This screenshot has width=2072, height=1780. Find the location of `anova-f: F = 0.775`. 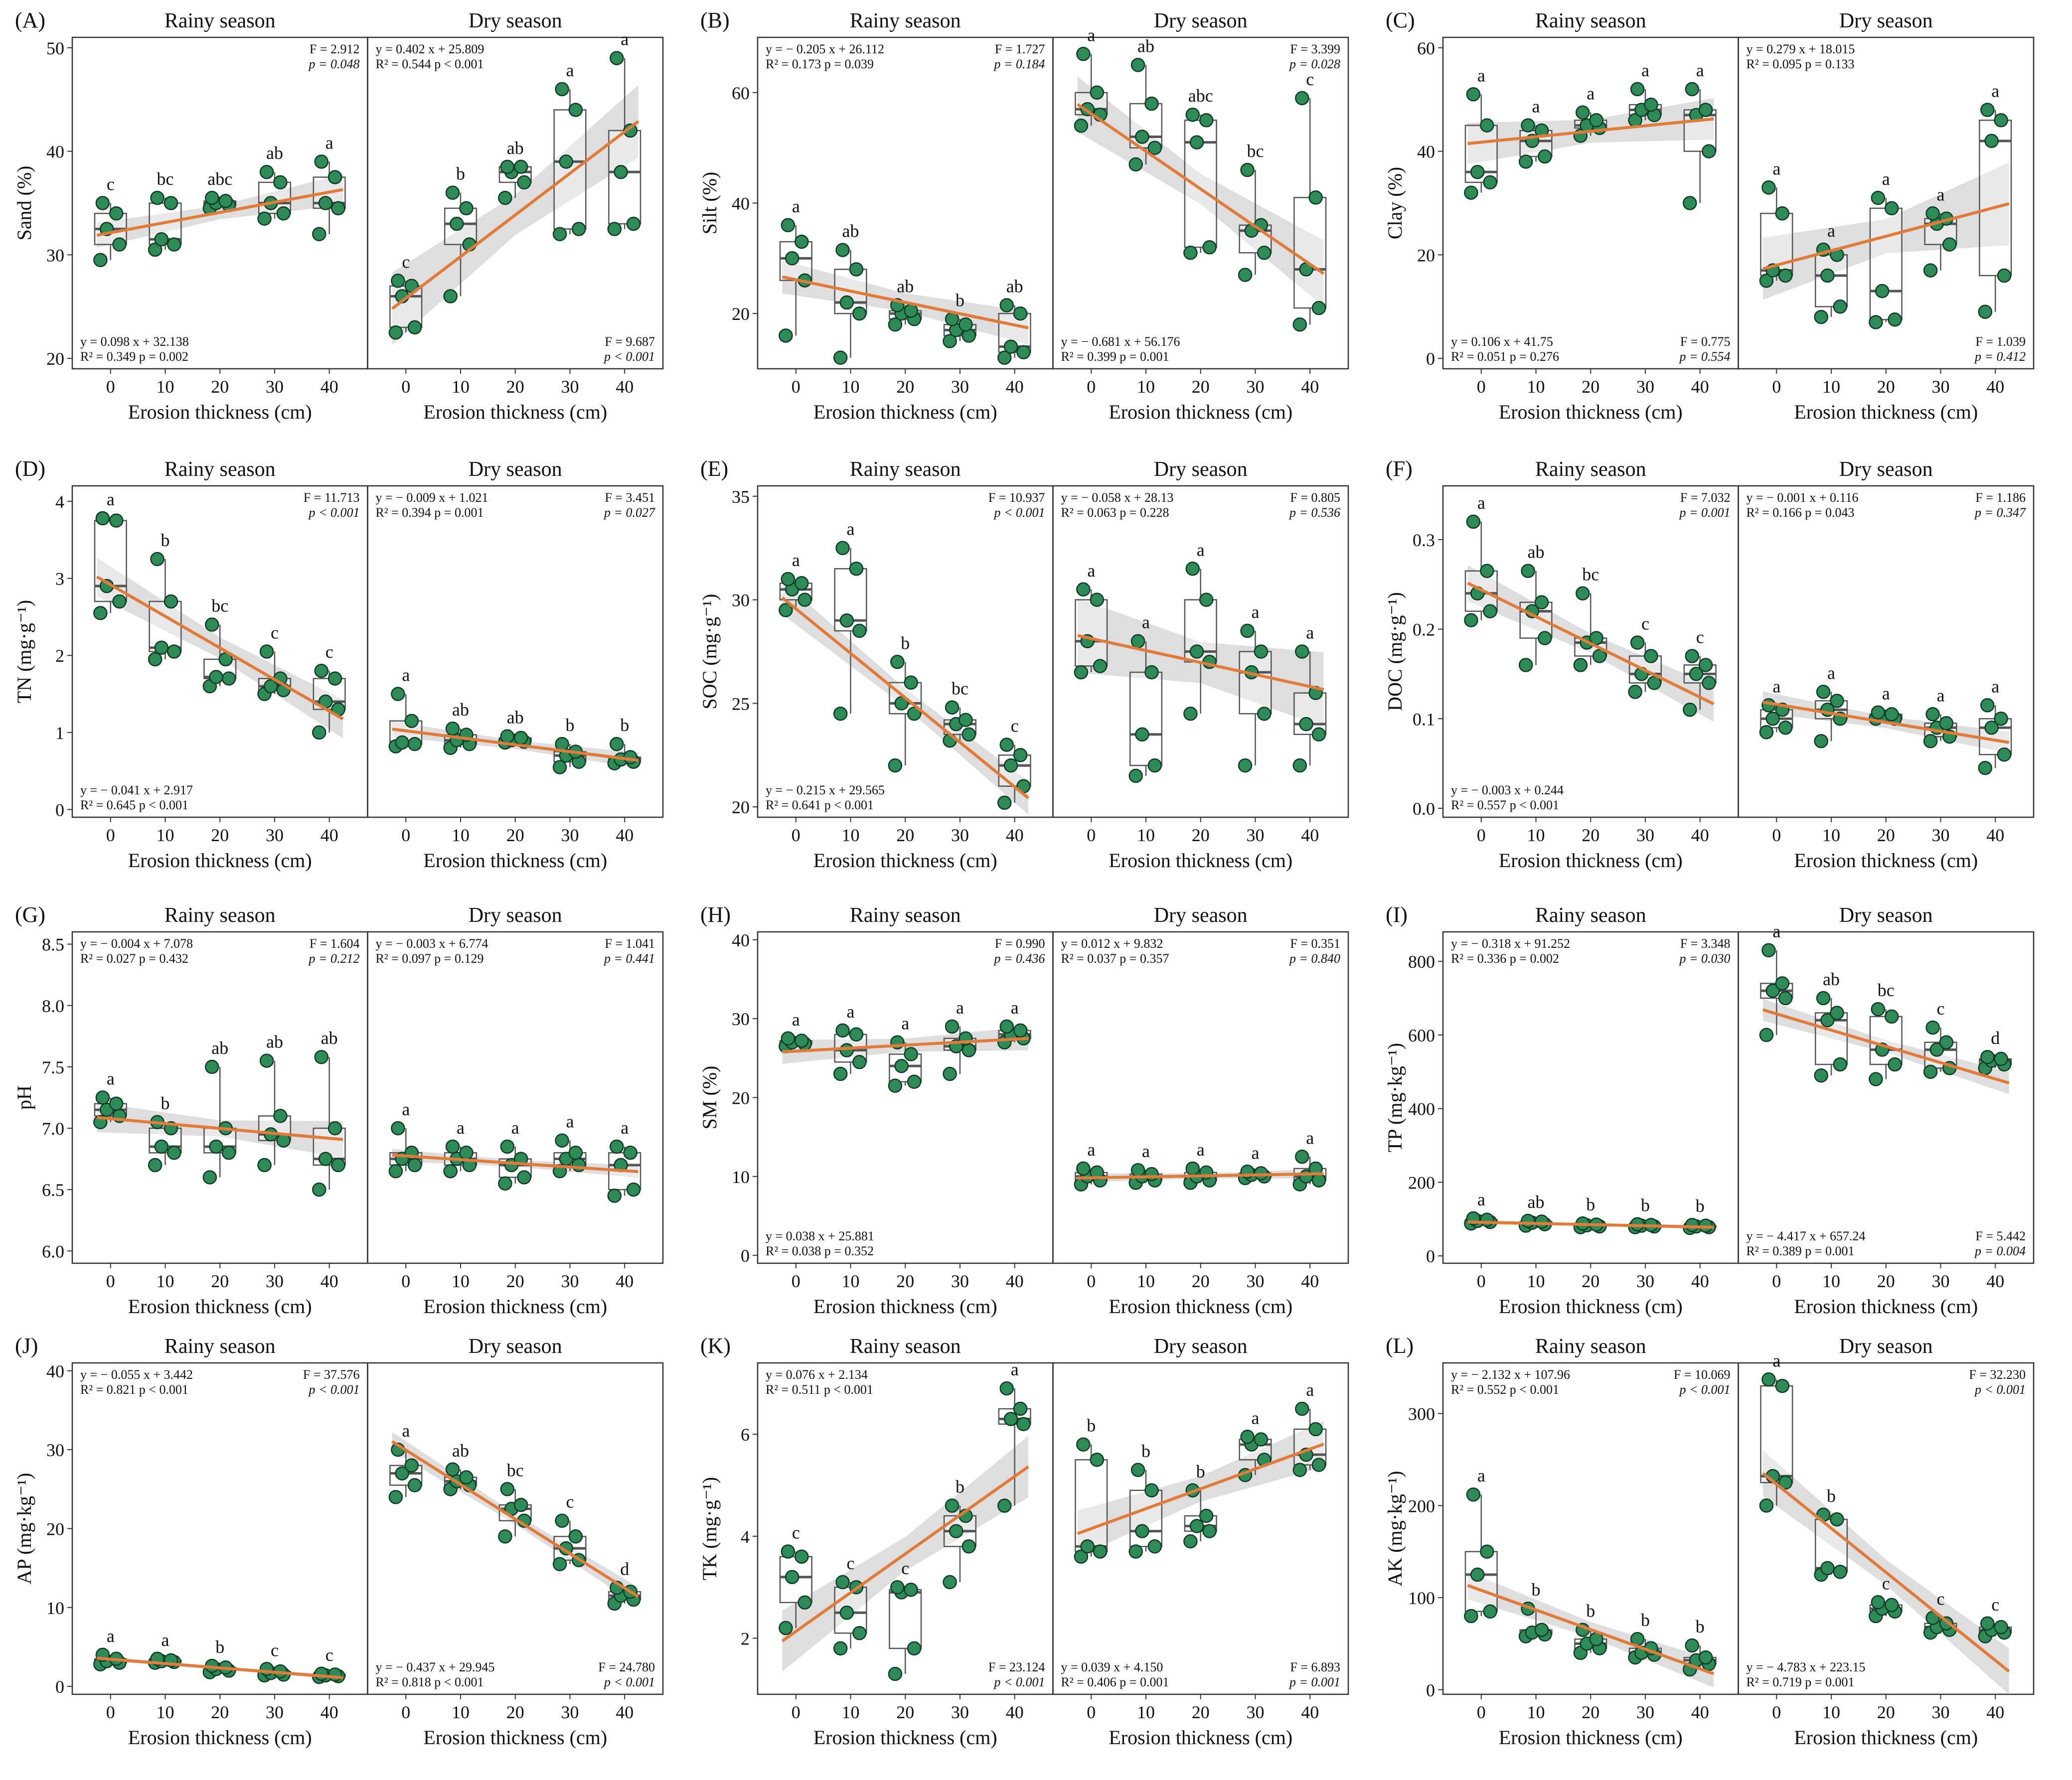

anova-f: F = 0.775 is located at coordinates (1706, 341).